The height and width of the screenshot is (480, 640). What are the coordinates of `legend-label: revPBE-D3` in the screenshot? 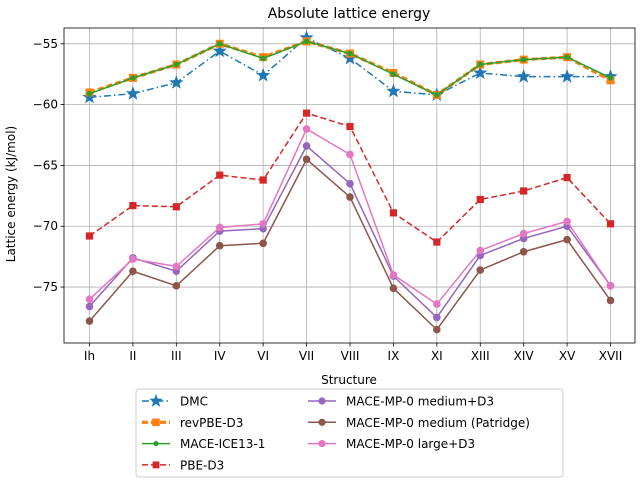 It's located at (211, 423).